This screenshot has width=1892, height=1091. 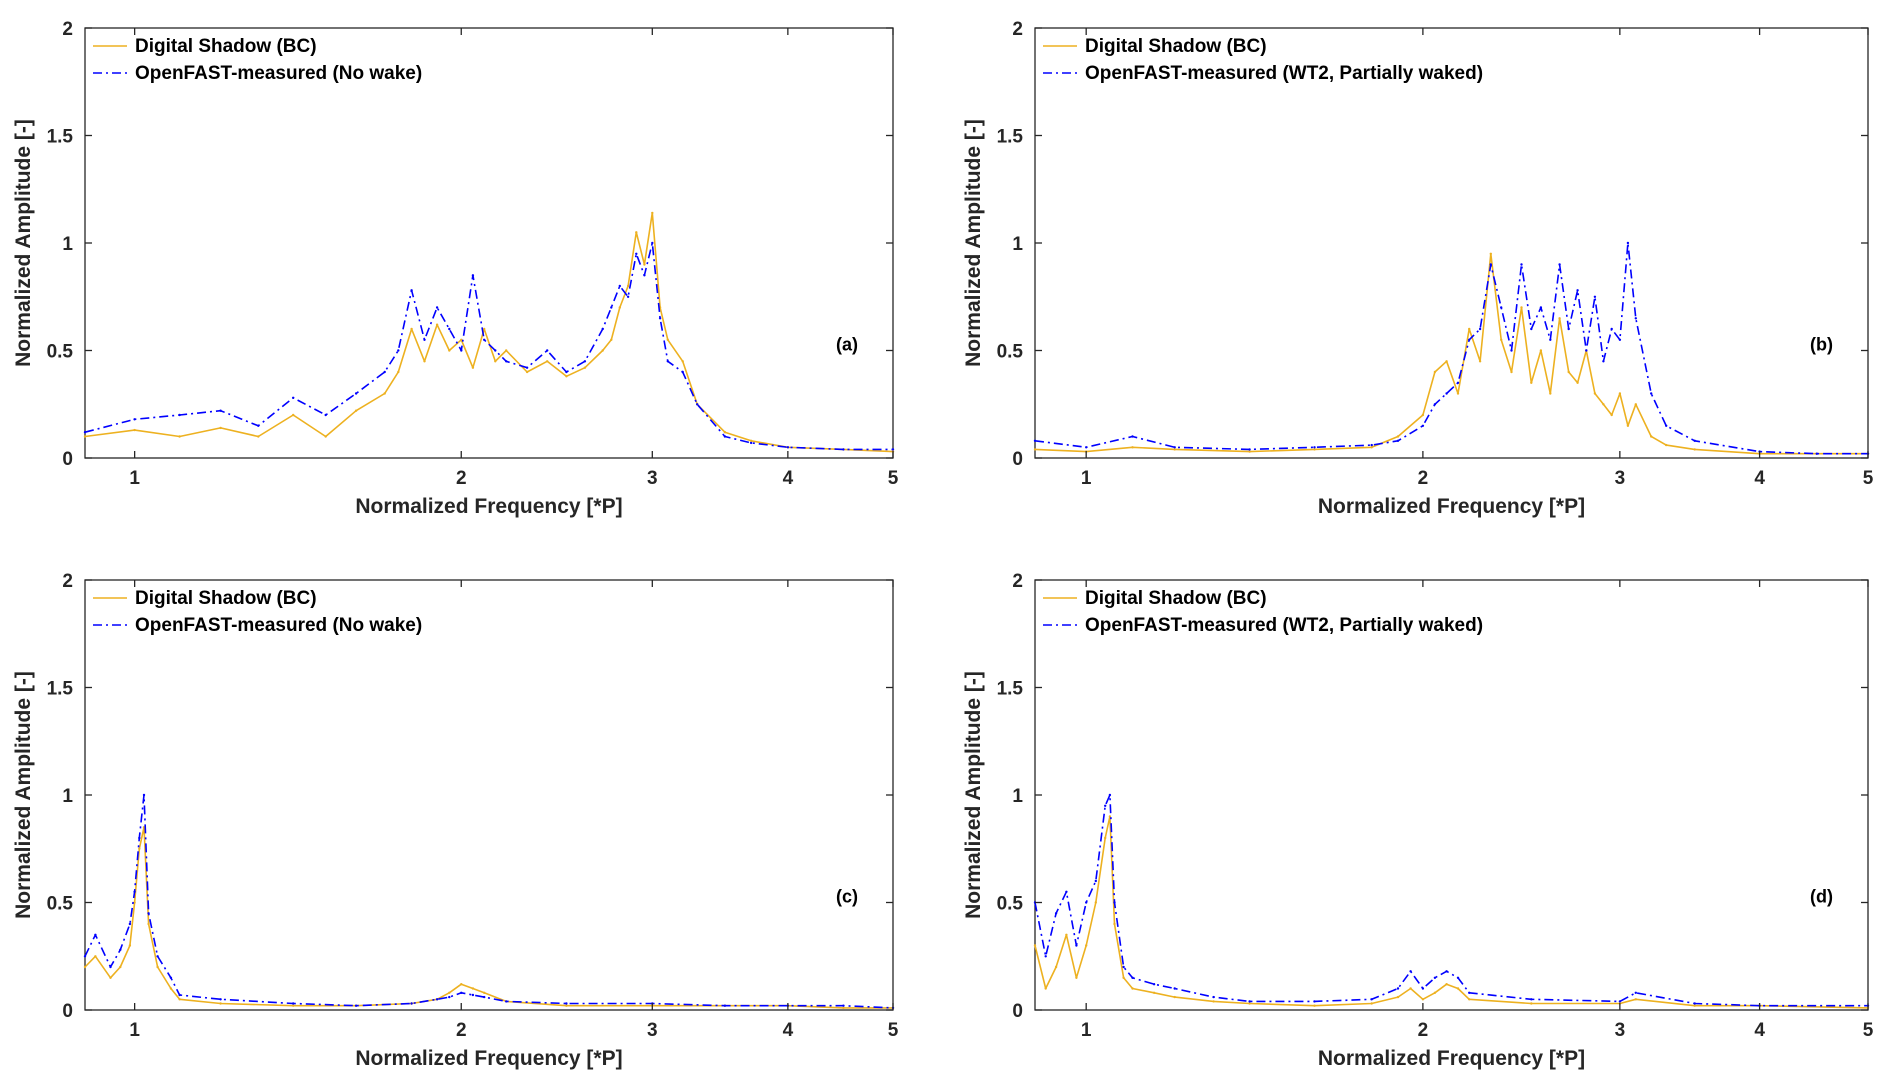 What do you see at coordinates (1284, 625) in the screenshot?
I see `legend-entry-openfast-measured: OpenFAST-measured (WT2, Partially waked)` at bounding box center [1284, 625].